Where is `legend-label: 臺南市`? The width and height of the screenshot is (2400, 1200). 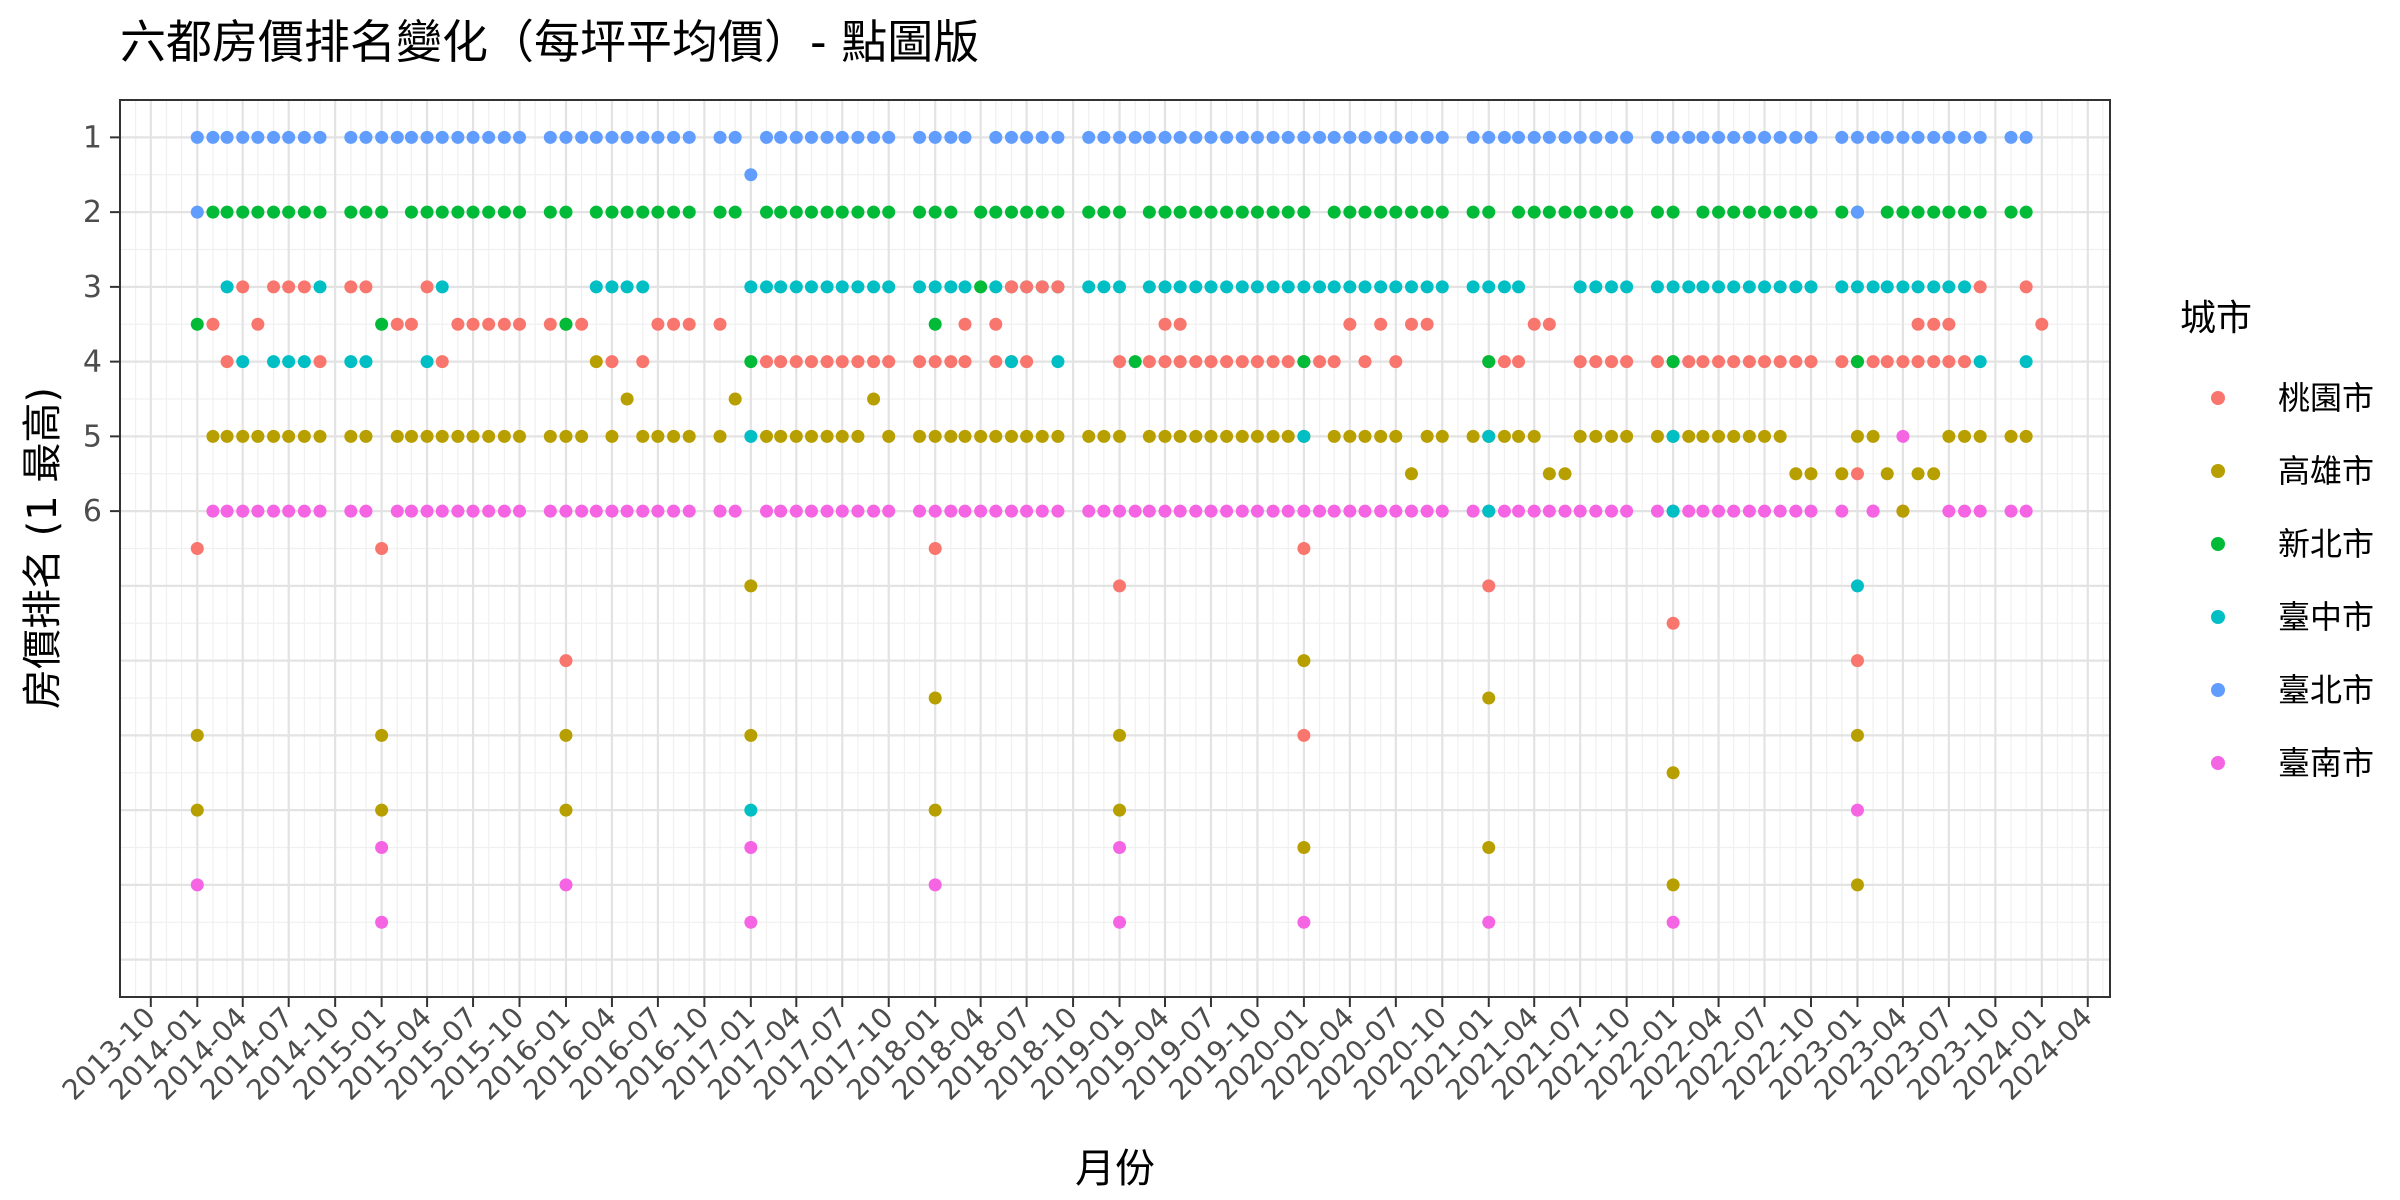
legend-label: 臺南市 is located at coordinates (2326, 763).